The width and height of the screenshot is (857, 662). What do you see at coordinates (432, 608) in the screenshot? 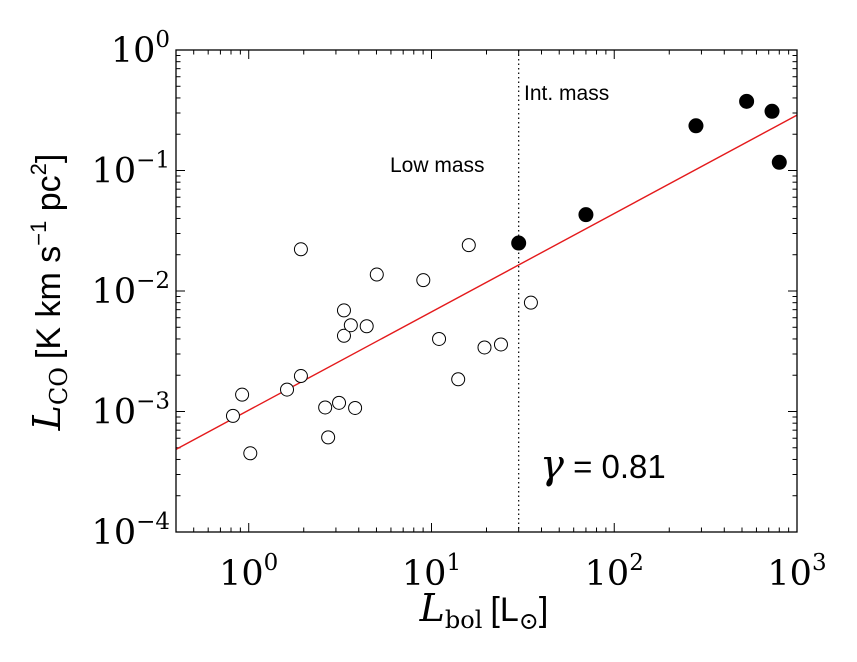
I see `x-label-main: L` at bounding box center [432, 608].